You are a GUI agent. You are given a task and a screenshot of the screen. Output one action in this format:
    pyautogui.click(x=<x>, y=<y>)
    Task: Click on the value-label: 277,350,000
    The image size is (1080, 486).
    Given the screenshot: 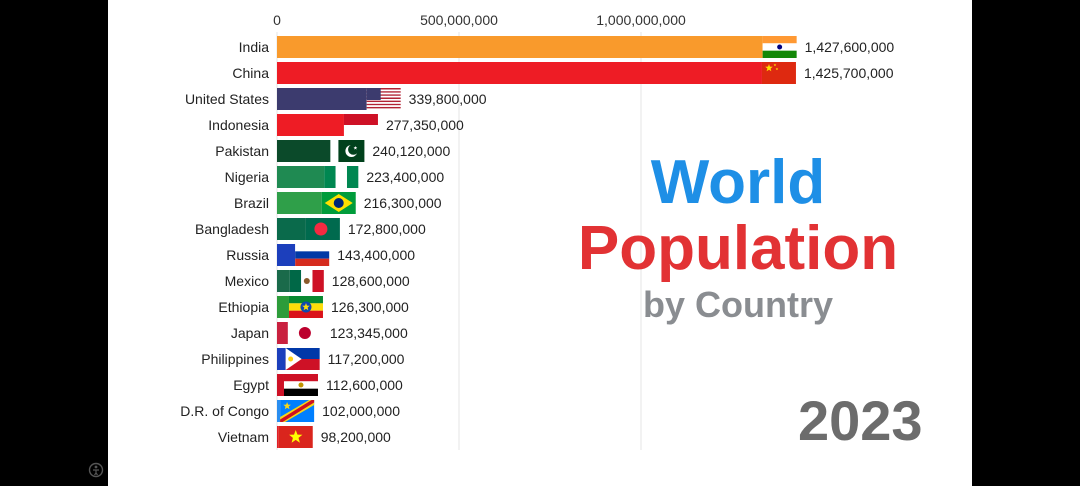 What is the action you would take?
    pyautogui.click(x=425, y=125)
    